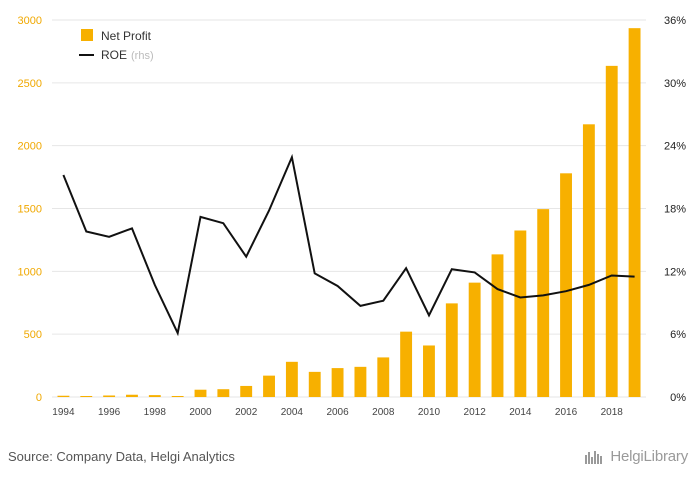 The height and width of the screenshot is (483, 700). Describe the element at coordinates (39, 398) in the screenshot. I see `left-tick-label: 0` at that location.